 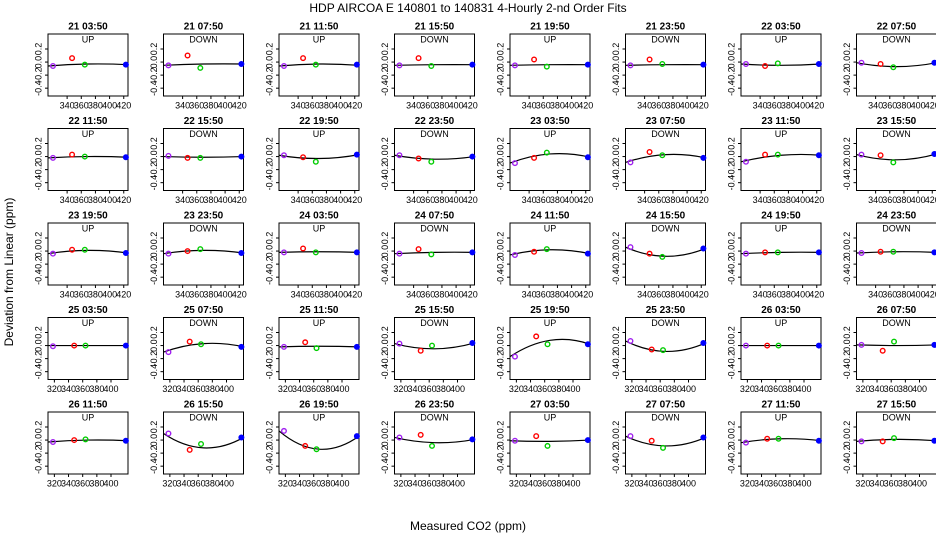 What do you see at coordinates (319, 216) in the screenshot?
I see `panel-title: 24 03:50` at bounding box center [319, 216].